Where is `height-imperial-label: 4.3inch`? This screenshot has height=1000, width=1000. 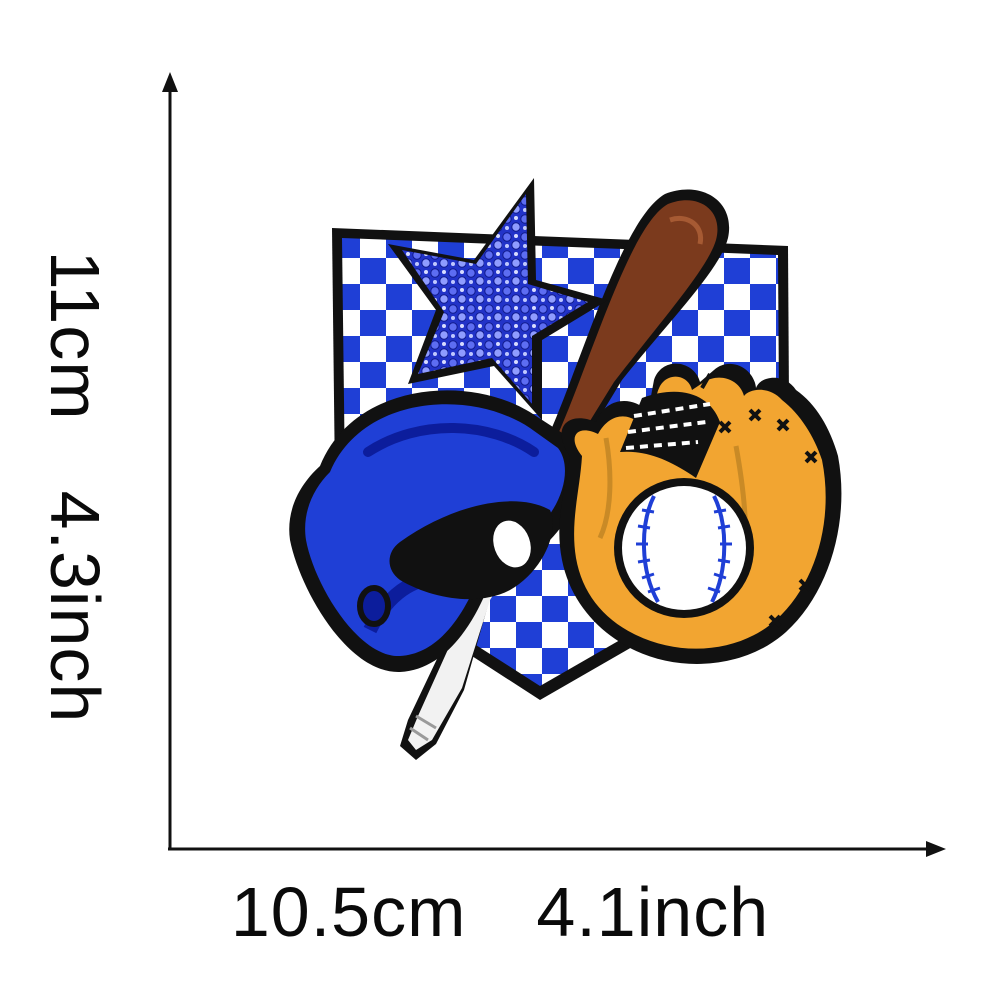
height-imperial-label: 4.3inch is located at coordinates (75, 607).